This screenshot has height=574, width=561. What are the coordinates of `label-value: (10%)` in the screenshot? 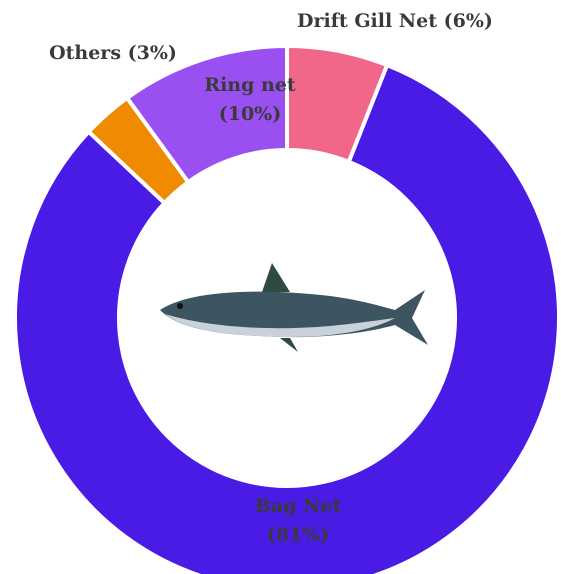 It's located at (250, 114).